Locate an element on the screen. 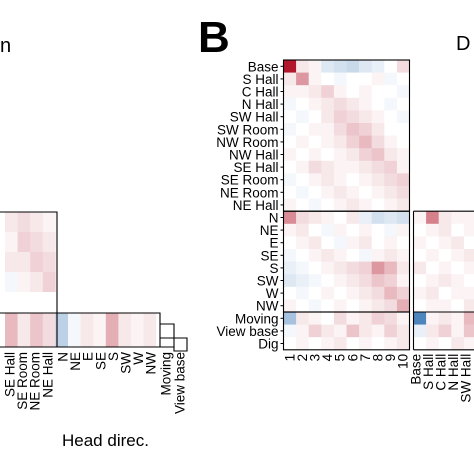 This screenshot has height=474, width=474. y-tick-label: E is located at coordinates (273, 243).